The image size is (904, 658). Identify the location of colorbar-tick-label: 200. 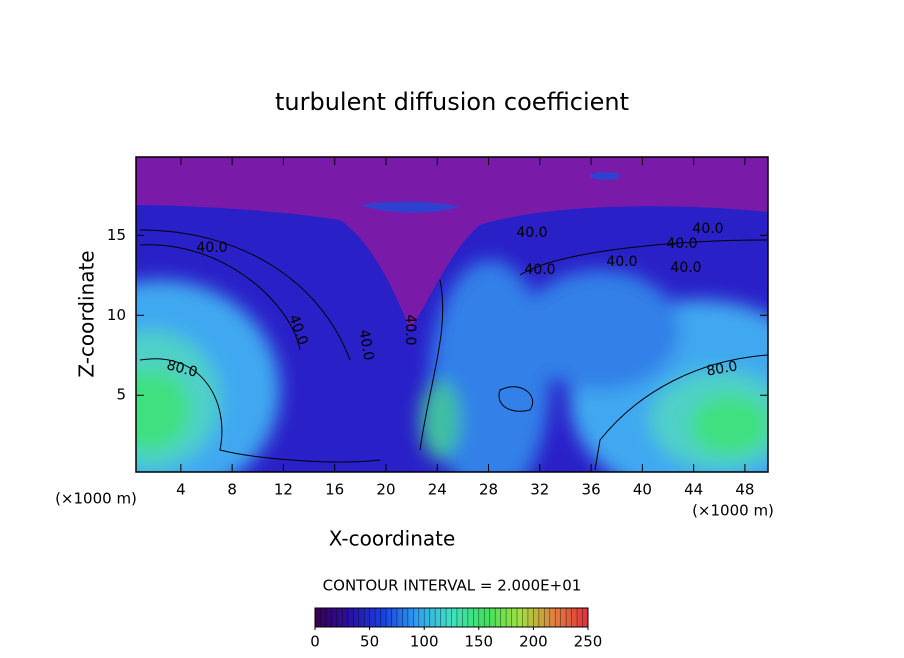
(533, 642).